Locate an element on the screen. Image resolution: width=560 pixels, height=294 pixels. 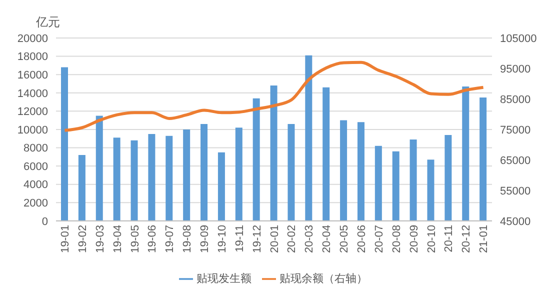
x-tick-label: 21-01 is located at coordinates (484, 239).